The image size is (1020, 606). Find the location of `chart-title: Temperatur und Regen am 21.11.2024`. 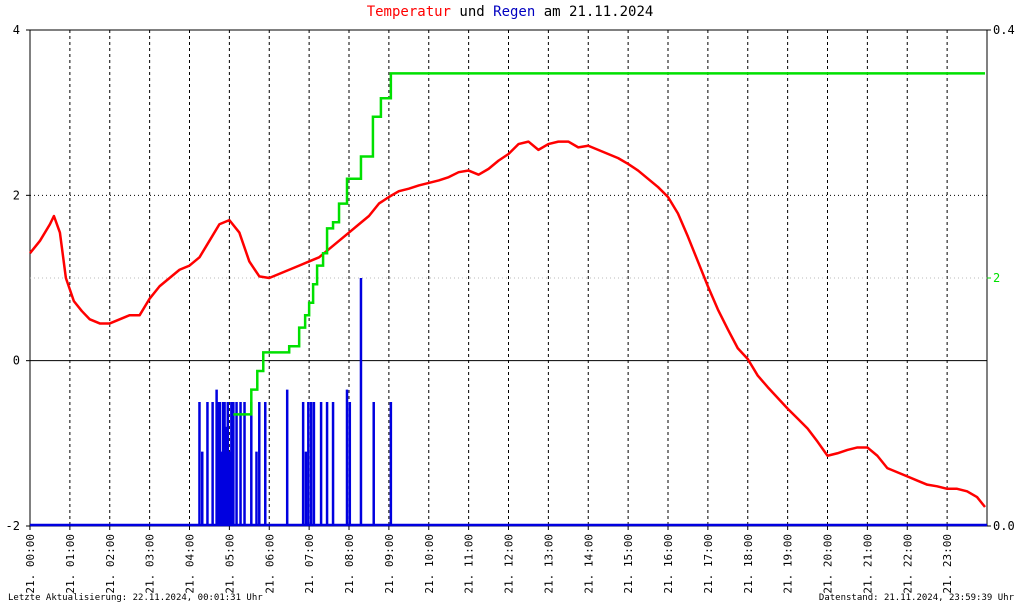

chart-title: Temperatur und Regen am 21.11.2024 is located at coordinates (510, 12).